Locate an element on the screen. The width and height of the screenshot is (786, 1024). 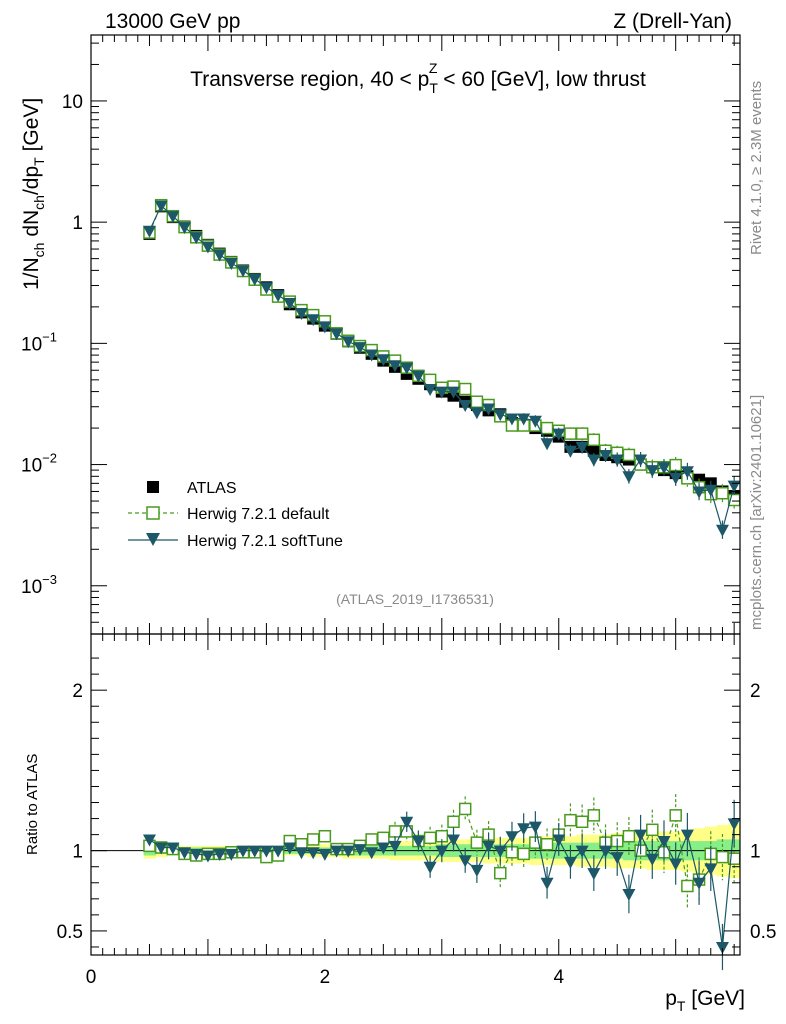
main-ylabel: 1/Nch dNch/dpT [GeV] is located at coordinates (33, 194).